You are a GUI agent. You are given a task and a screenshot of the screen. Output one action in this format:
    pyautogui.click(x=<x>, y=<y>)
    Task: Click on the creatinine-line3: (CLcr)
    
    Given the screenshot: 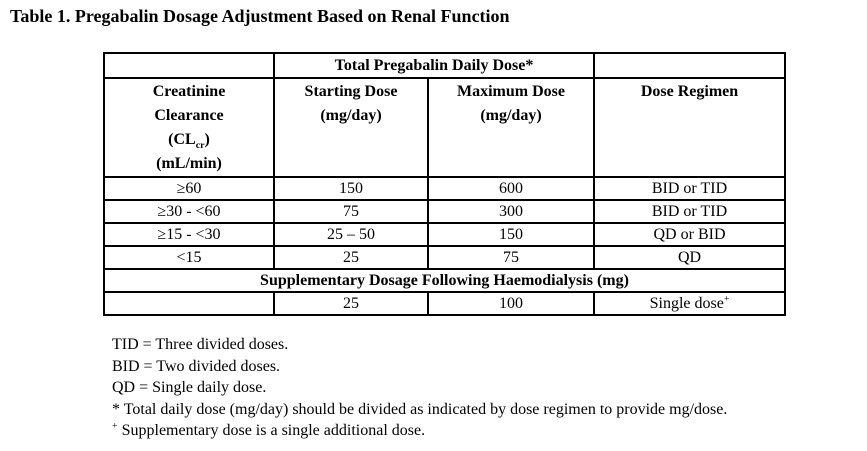 What is the action you would take?
    pyautogui.click(x=189, y=141)
    